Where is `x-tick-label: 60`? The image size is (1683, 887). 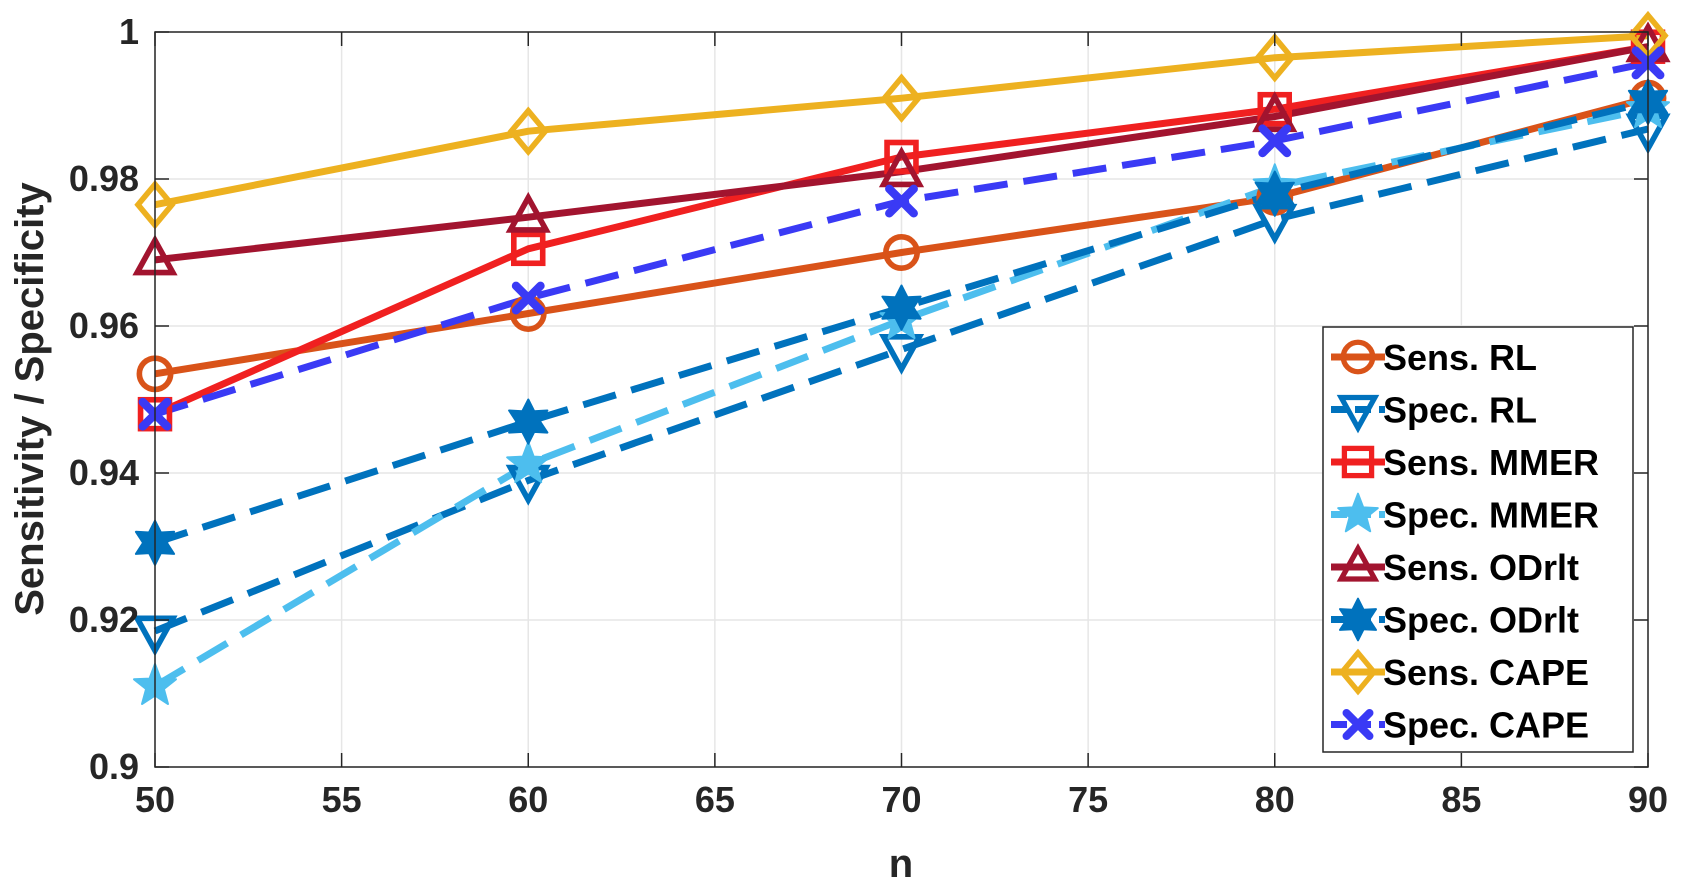 x-tick-label: 60 is located at coordinates (528, 799).